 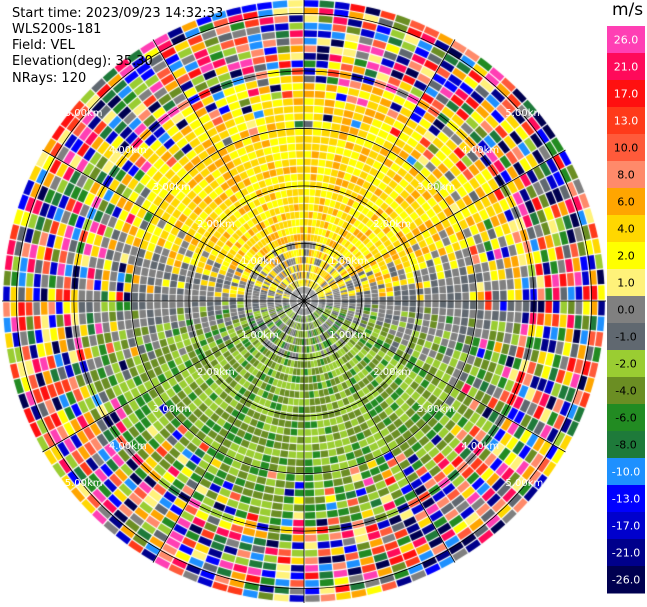 I want to click on colorbar-tick-label: -21.0, so click(x=626, y=553).